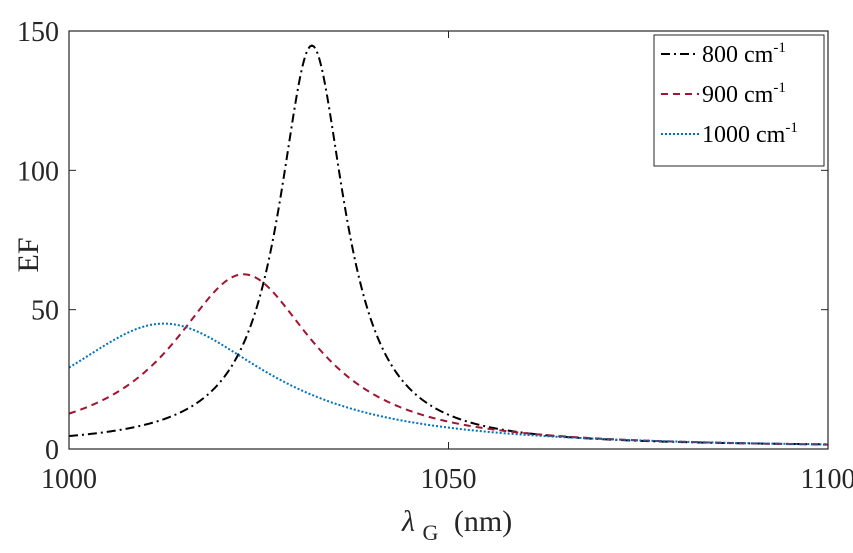 The width and height of the screenshot is (853, 553). What do you see at coordinates (827, 479) in the screenshot?
I see `x-tick-label: 1100` at bounding box center [827, 479].